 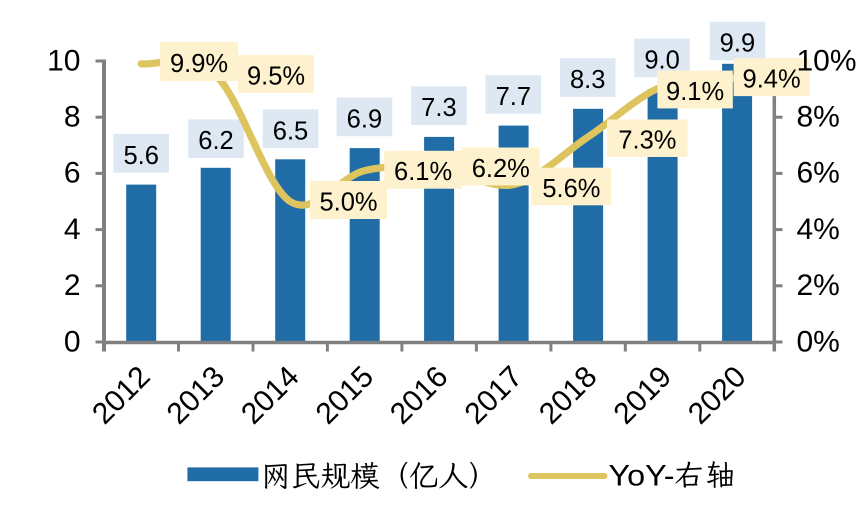 What do you see at coordinates (818, 285) in the screenshot?
I see `svg-text: 2%` at bounding box center [818, 285].